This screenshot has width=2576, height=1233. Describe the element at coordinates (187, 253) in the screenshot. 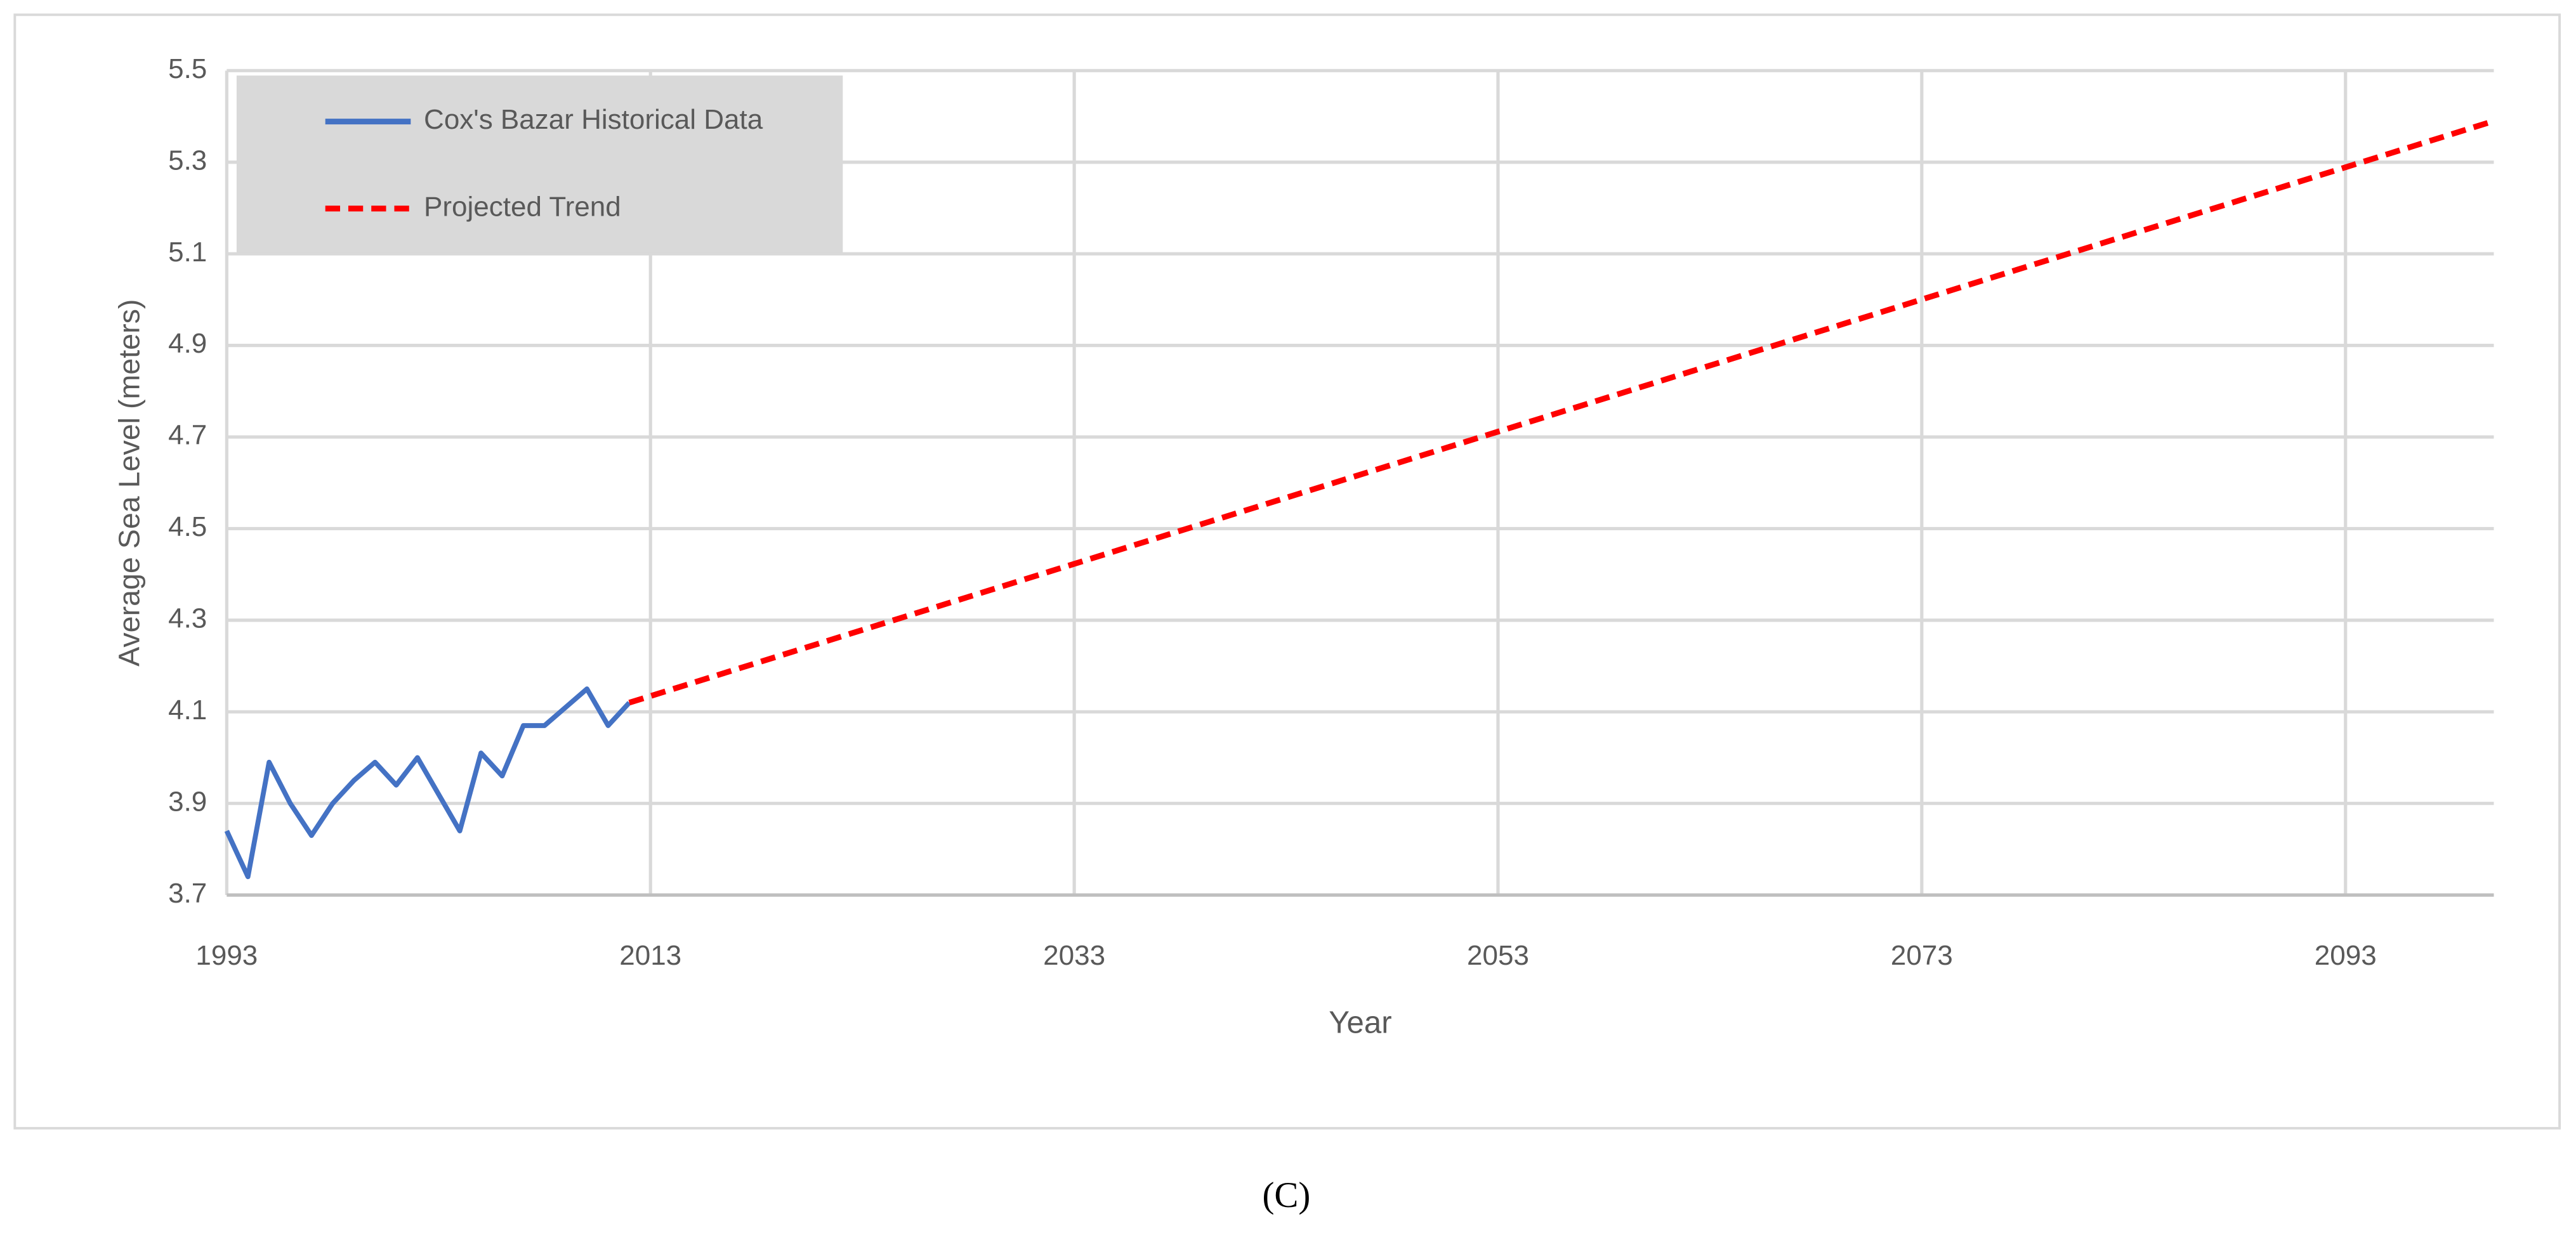

I see `y-tick-label: 5.1` at that location.